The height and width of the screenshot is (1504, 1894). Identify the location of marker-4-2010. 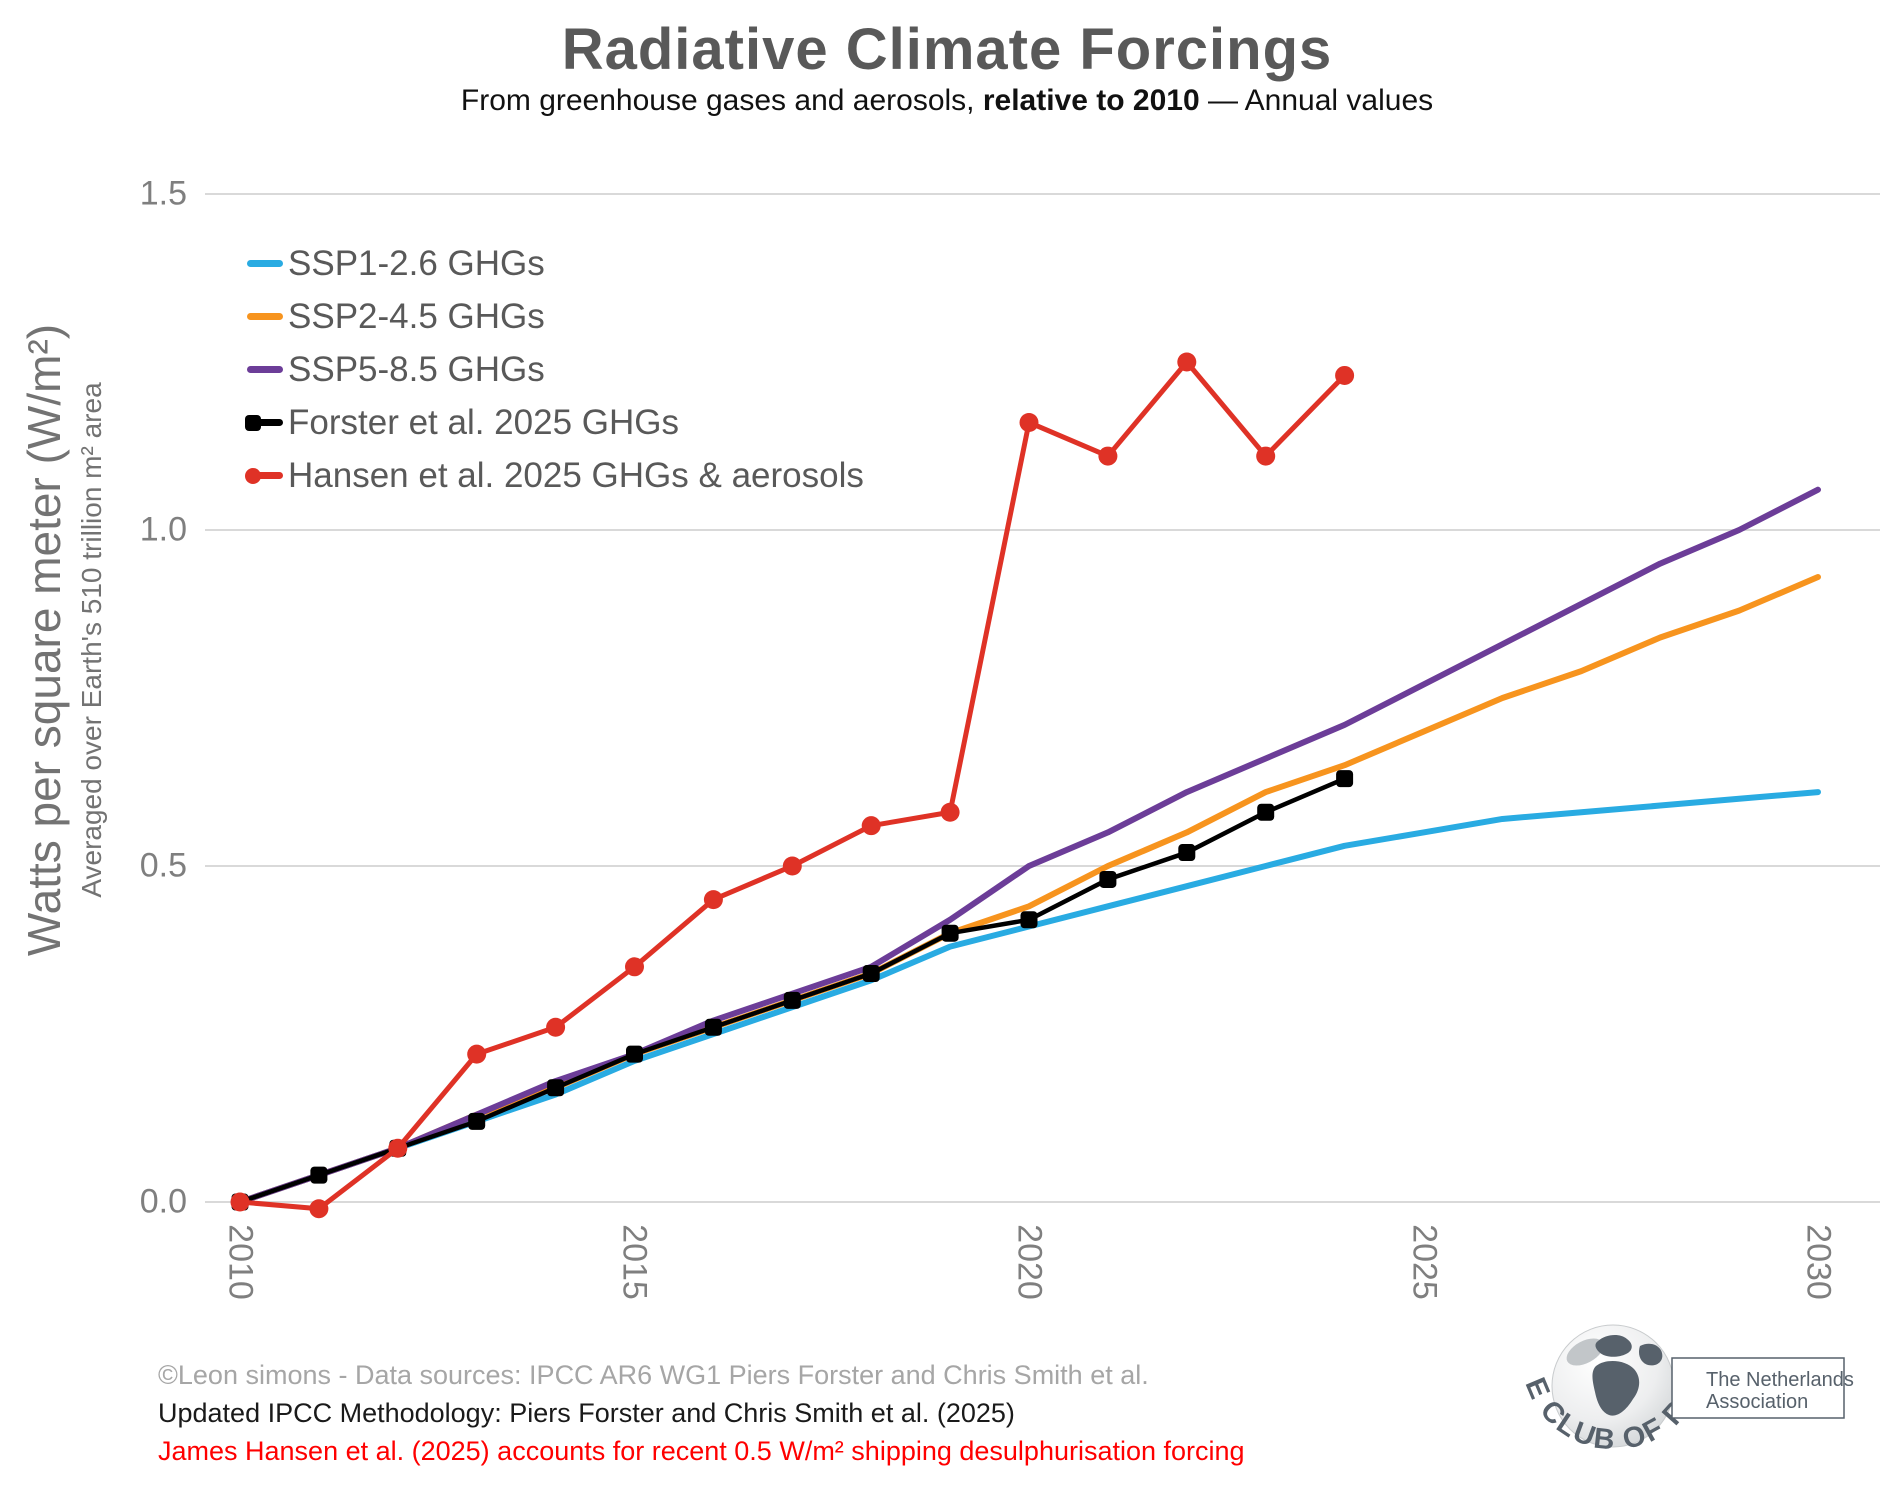
(240, 1202).